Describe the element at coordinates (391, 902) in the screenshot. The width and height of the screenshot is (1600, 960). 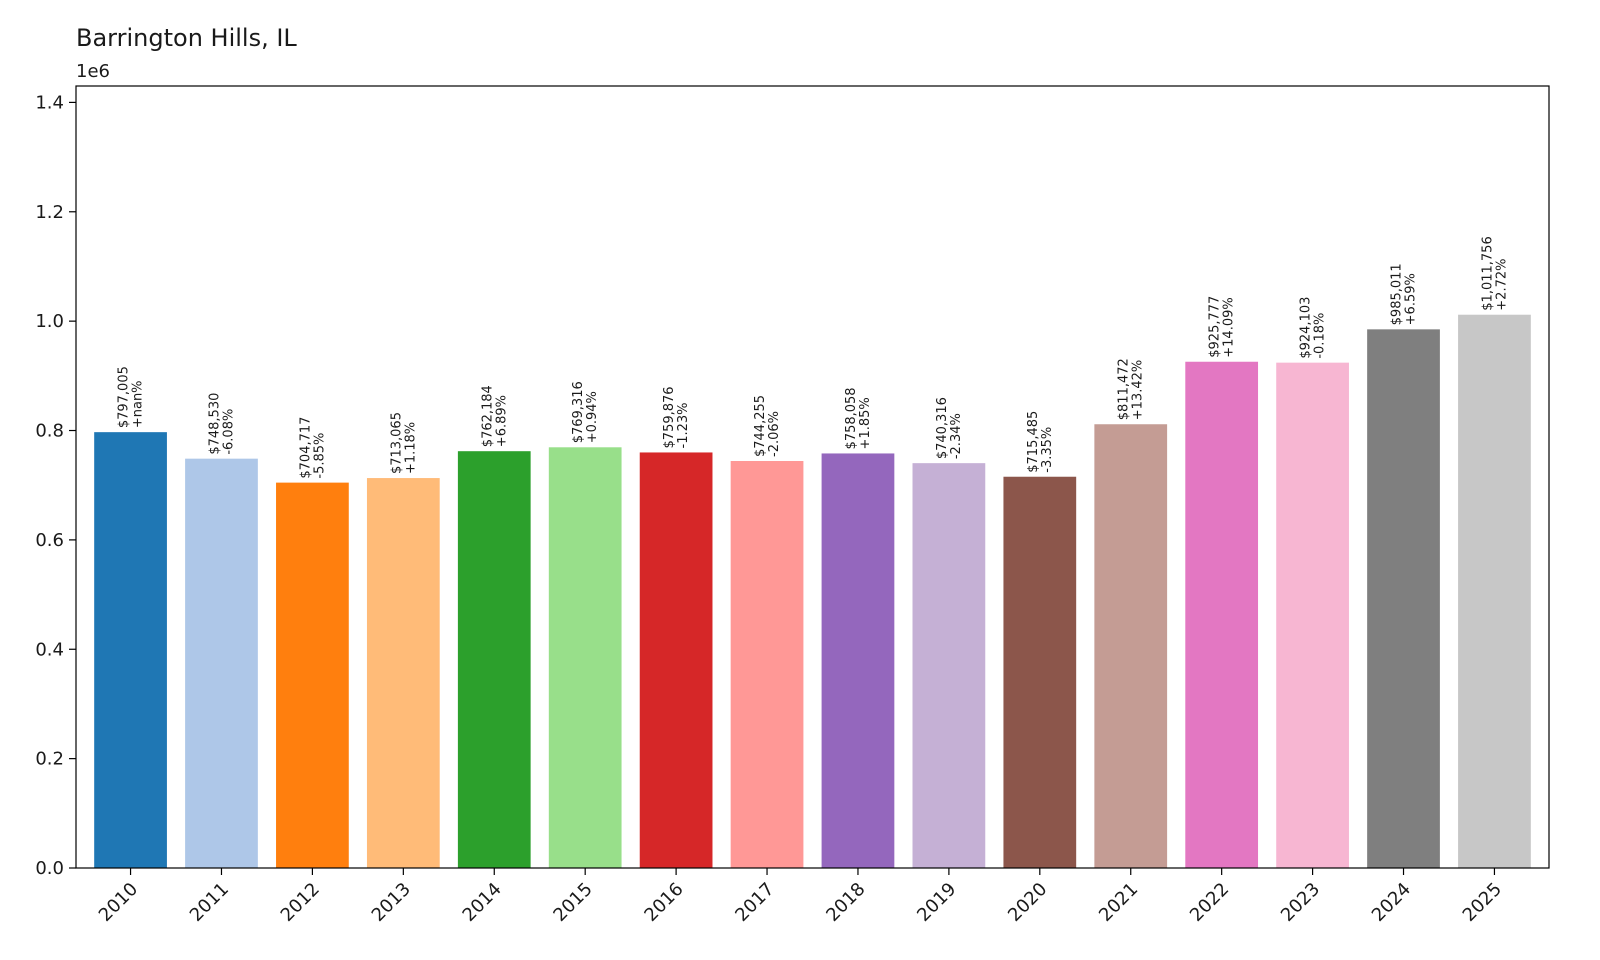
I see `x-tick-label: 2013` at that location.